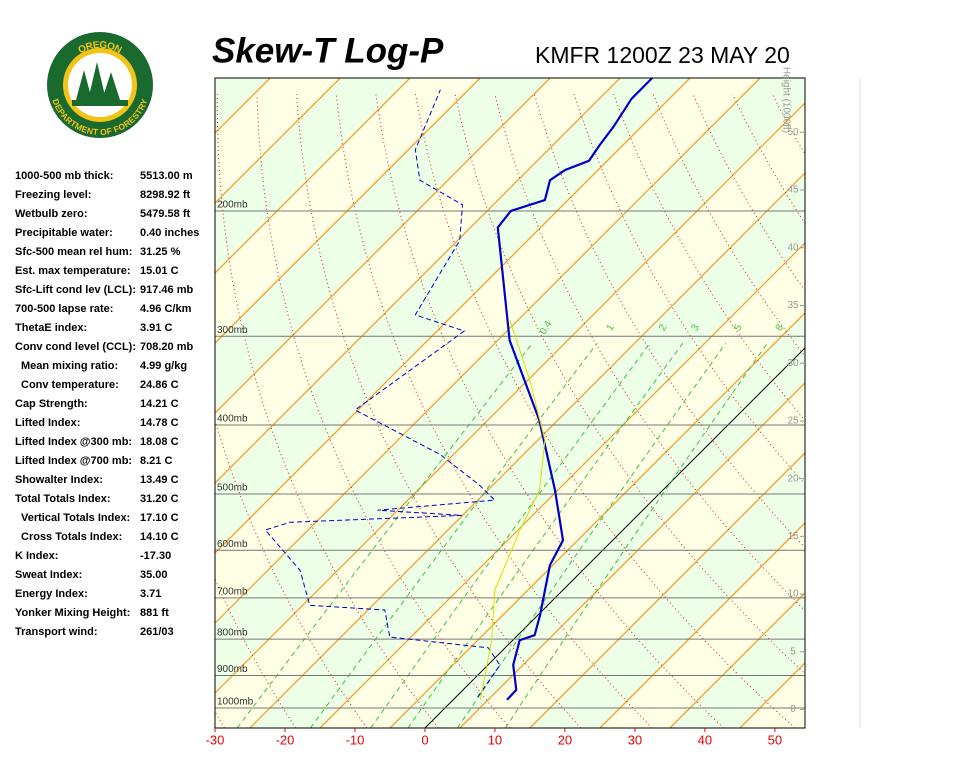 Image resolution: width=960 pixels, height=768 pixels. What do you see at coordinates (232, 488) in the screenshot?
I see `y-tick-label: 500mb` at bounding box center [232, 488].